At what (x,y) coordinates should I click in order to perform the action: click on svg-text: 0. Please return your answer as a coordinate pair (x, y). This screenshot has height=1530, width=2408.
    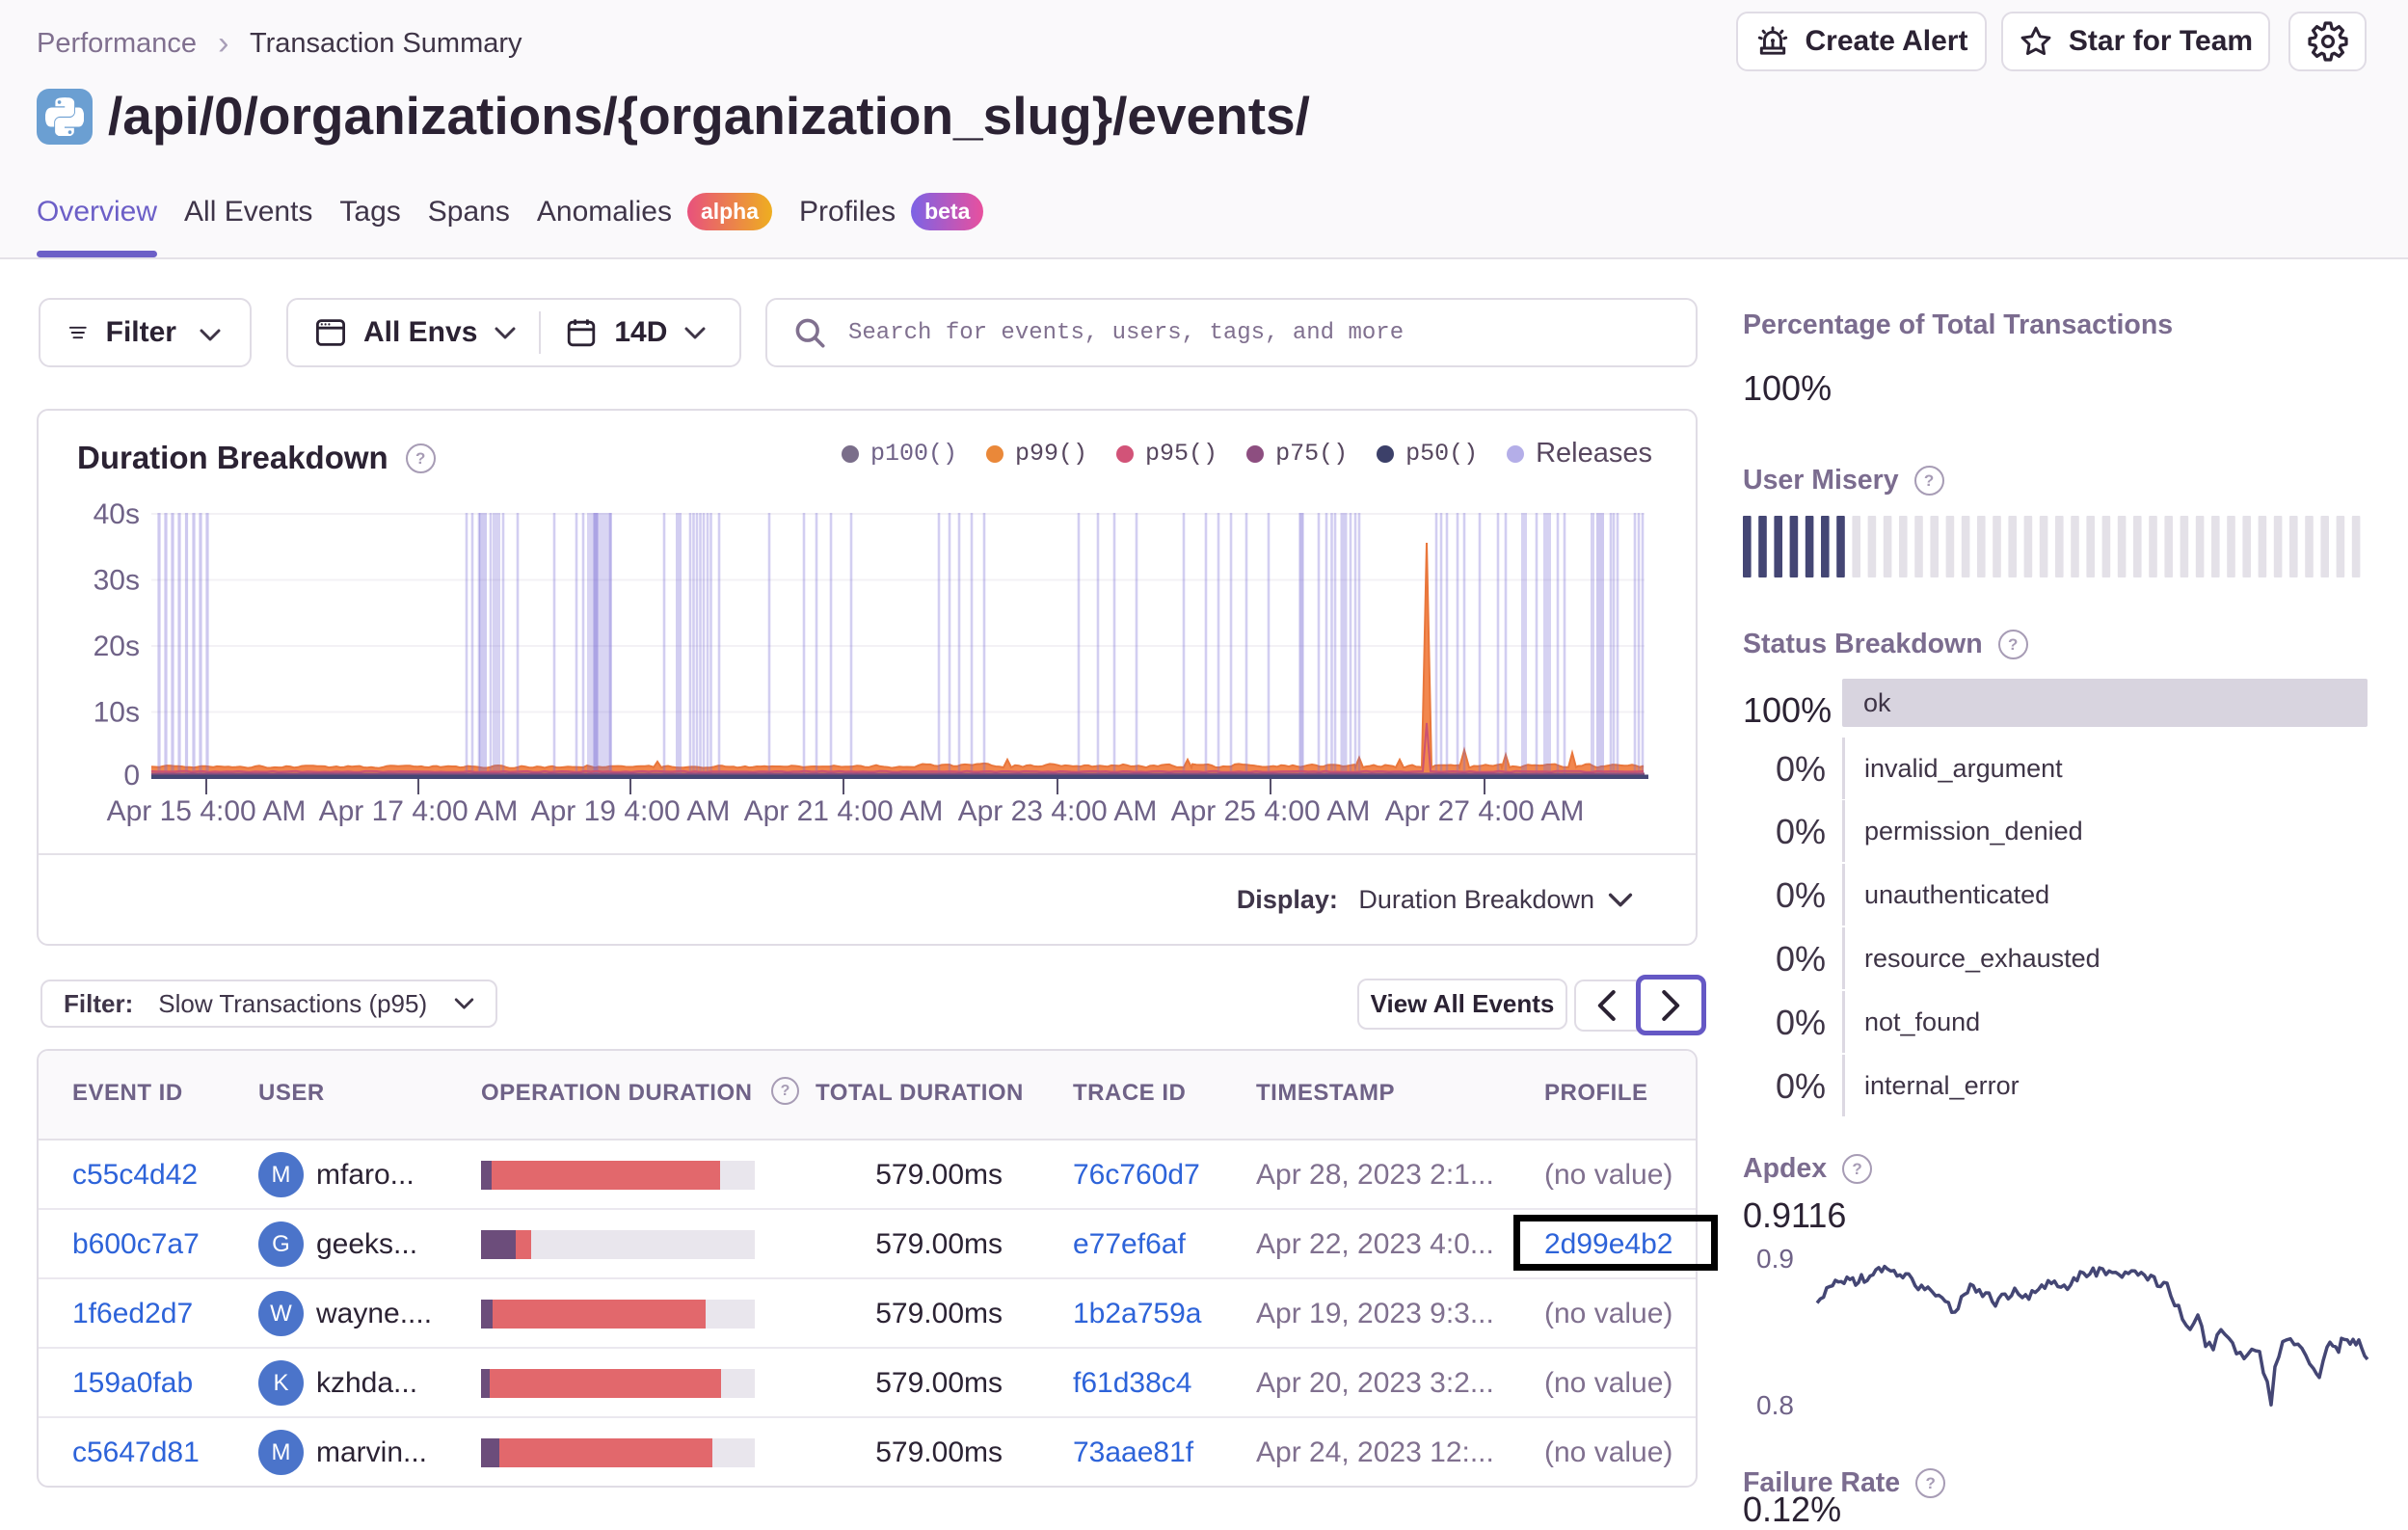
    Looking at the image, I should click on (131, 776).